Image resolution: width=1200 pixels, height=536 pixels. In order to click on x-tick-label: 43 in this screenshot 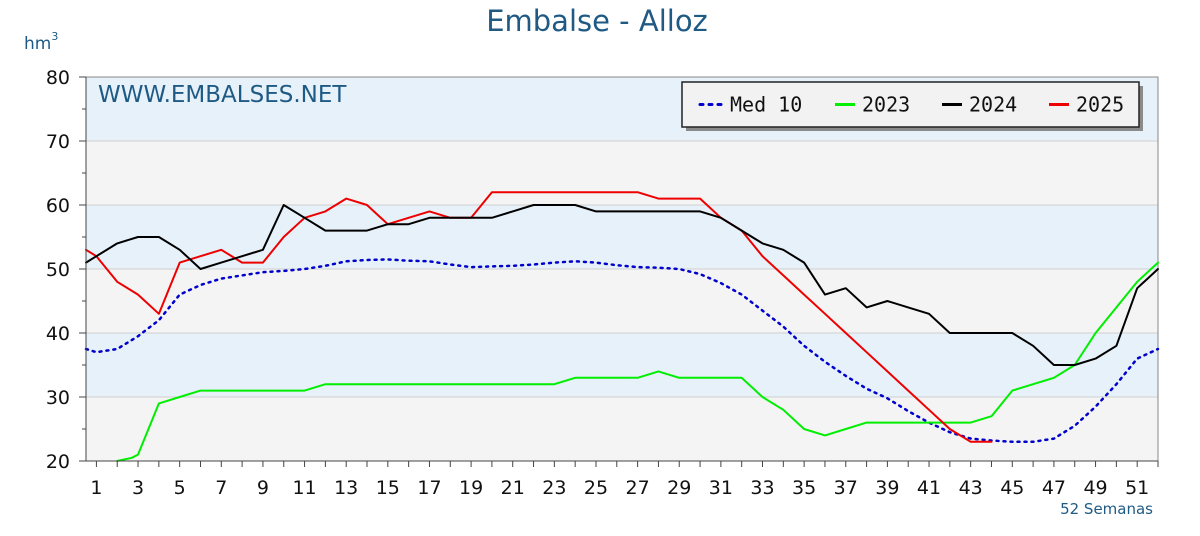, I will do `click(971, 488)`.